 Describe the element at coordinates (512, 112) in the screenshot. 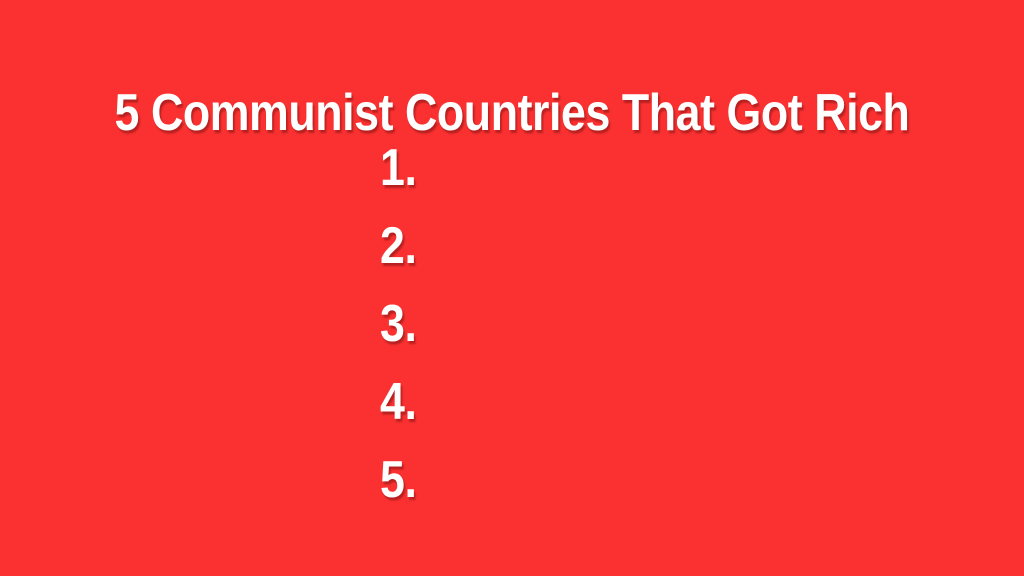

I see `page-title: 5 Communist Countries That Got Rich` at that location.